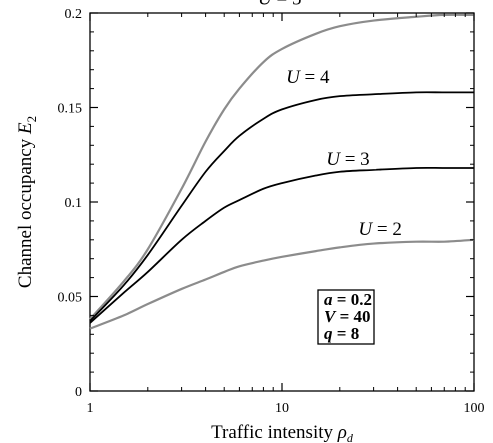 The height and width of the screenshot is (443, 493). What do you see at coordinates (287, 4) in the screenshot?
I see `curve-label-value: = 5` at bounding box center [287, 4].